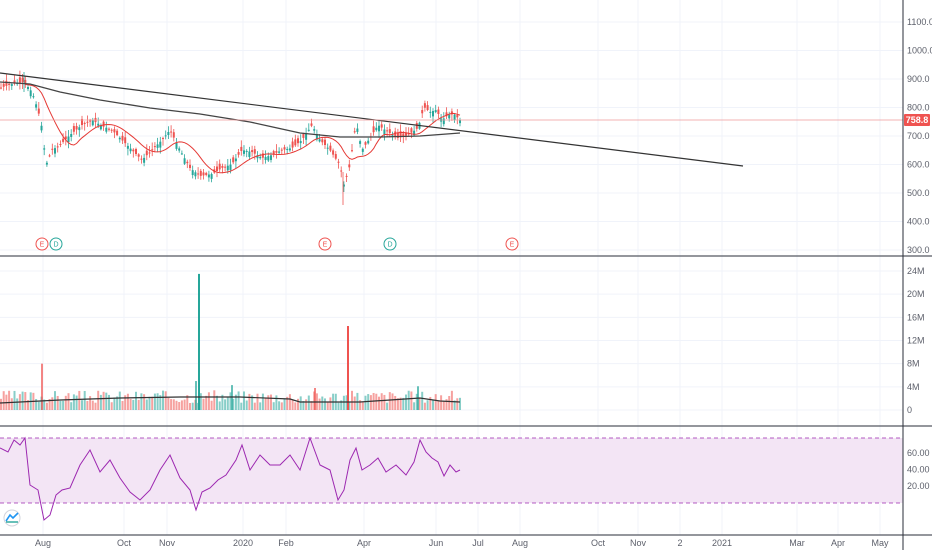 Image resolution: width=932 pixels, height=550 pixels. Describe the element at coordinates (880, 543) in the screenshot. I see `time-tick-label: May` at that location.